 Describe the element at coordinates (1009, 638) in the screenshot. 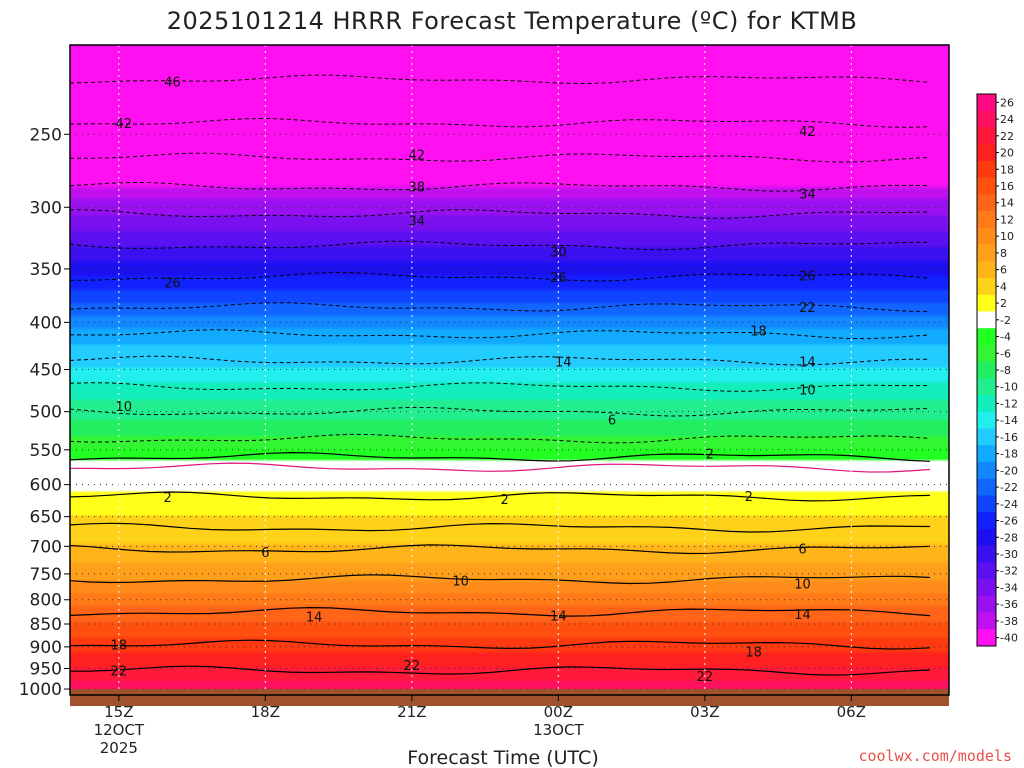

I see `colorbar-tick-label: -40` at that location.